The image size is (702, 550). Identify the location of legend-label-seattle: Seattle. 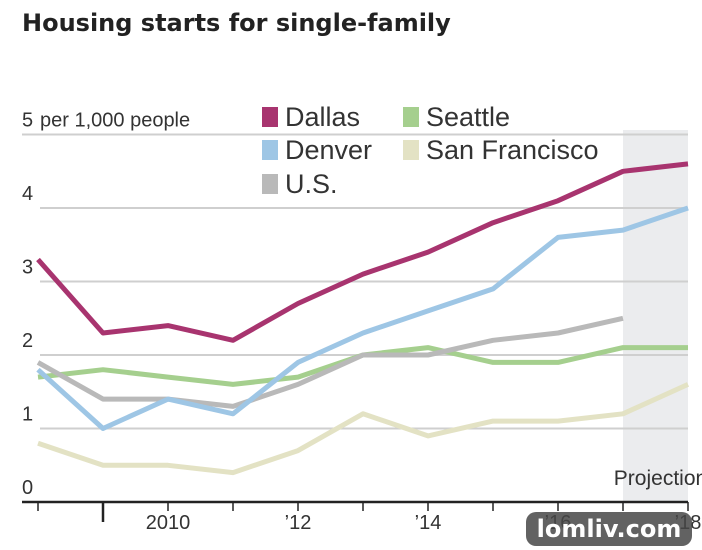
(468, 117).